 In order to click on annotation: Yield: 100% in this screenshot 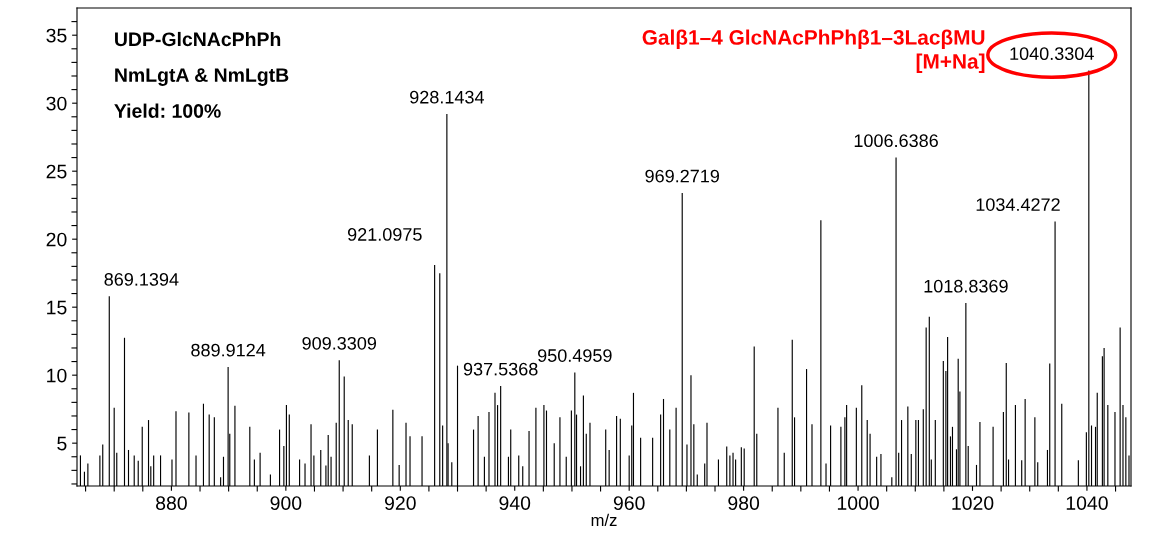, I will do `click(167, 110)`.